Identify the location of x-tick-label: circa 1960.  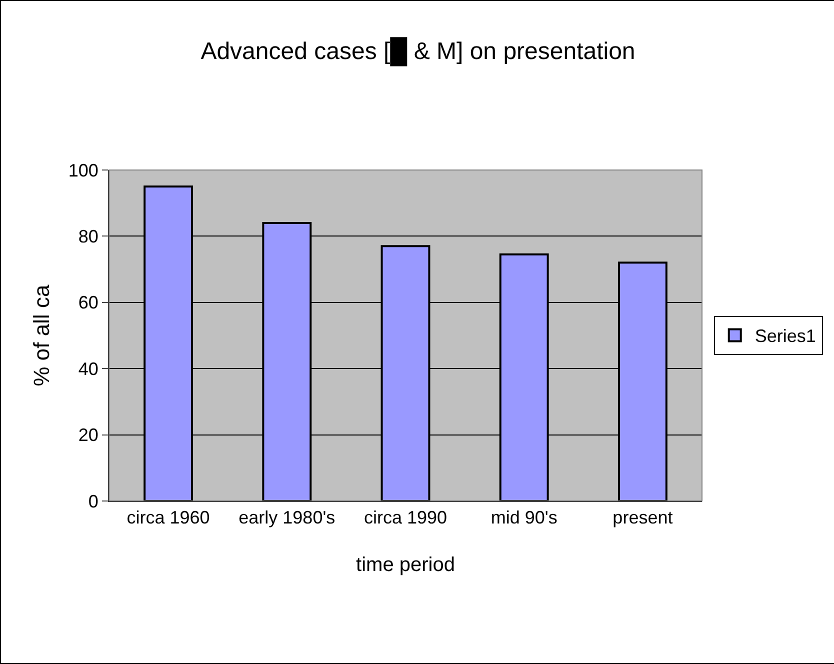
(168, 518).